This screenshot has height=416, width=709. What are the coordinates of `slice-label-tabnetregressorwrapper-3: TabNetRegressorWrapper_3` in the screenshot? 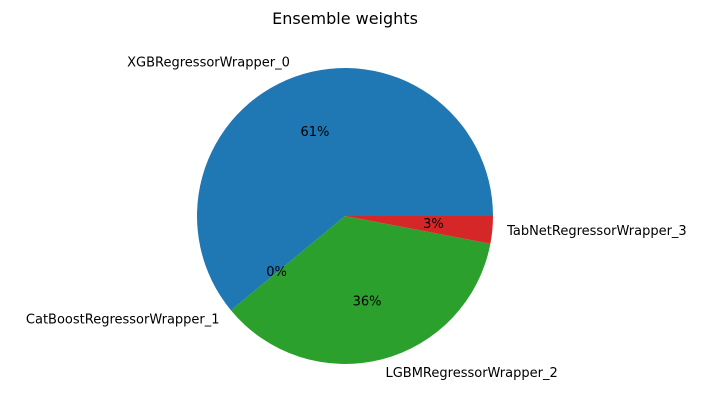 It's located at (596, 231).